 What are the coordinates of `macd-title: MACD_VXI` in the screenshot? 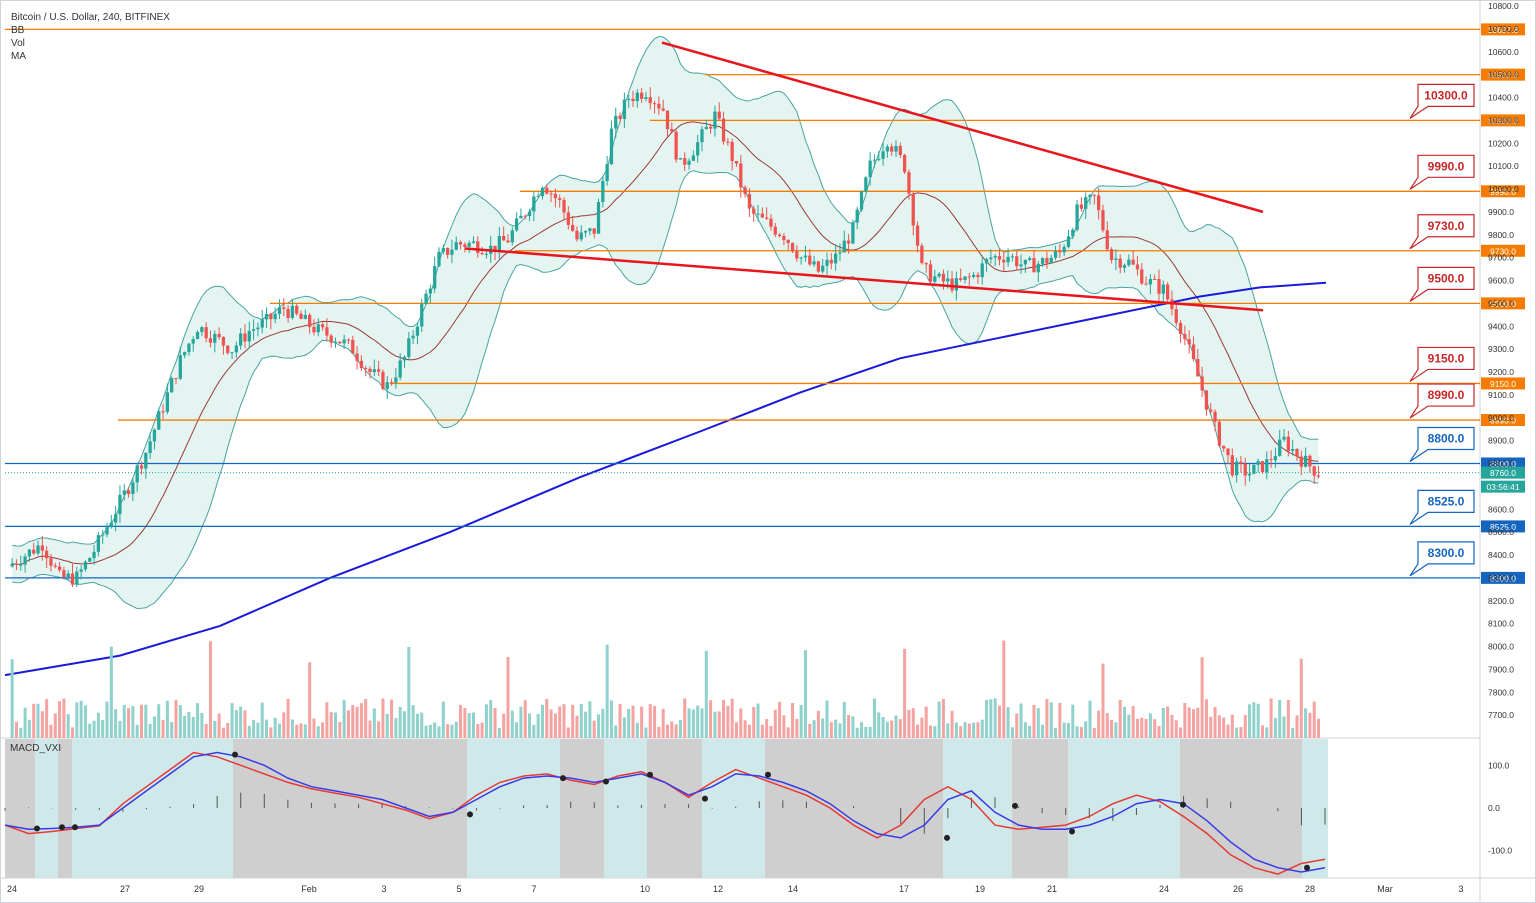 It's located at (36, 748).